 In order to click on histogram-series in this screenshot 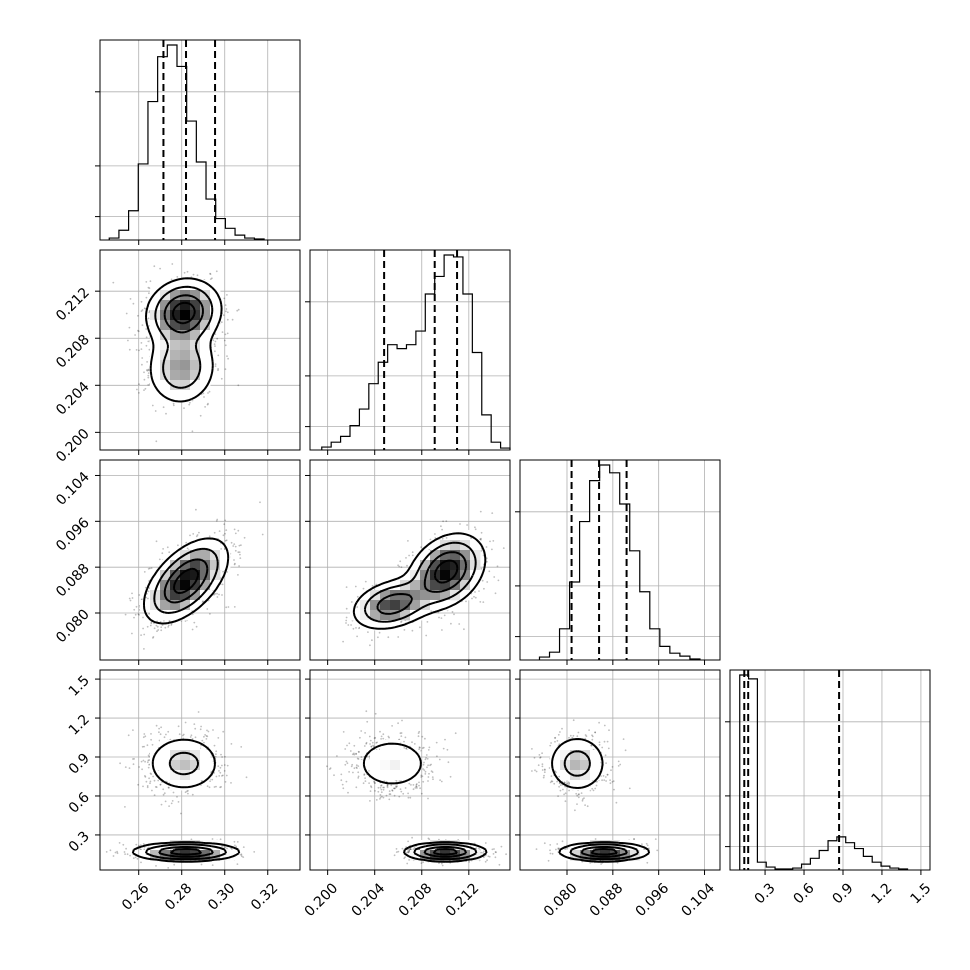, I will do `click(824, 772)`.